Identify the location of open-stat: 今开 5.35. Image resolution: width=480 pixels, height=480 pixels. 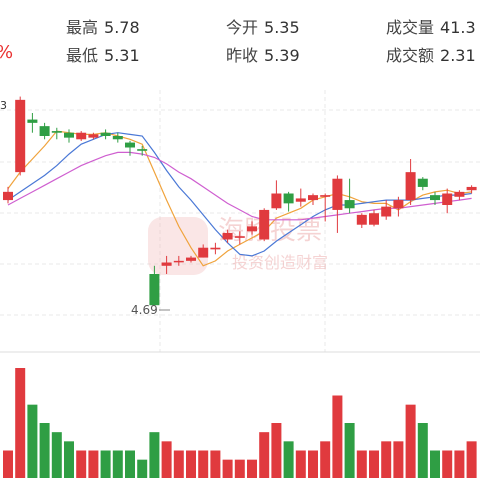
(263, 26).